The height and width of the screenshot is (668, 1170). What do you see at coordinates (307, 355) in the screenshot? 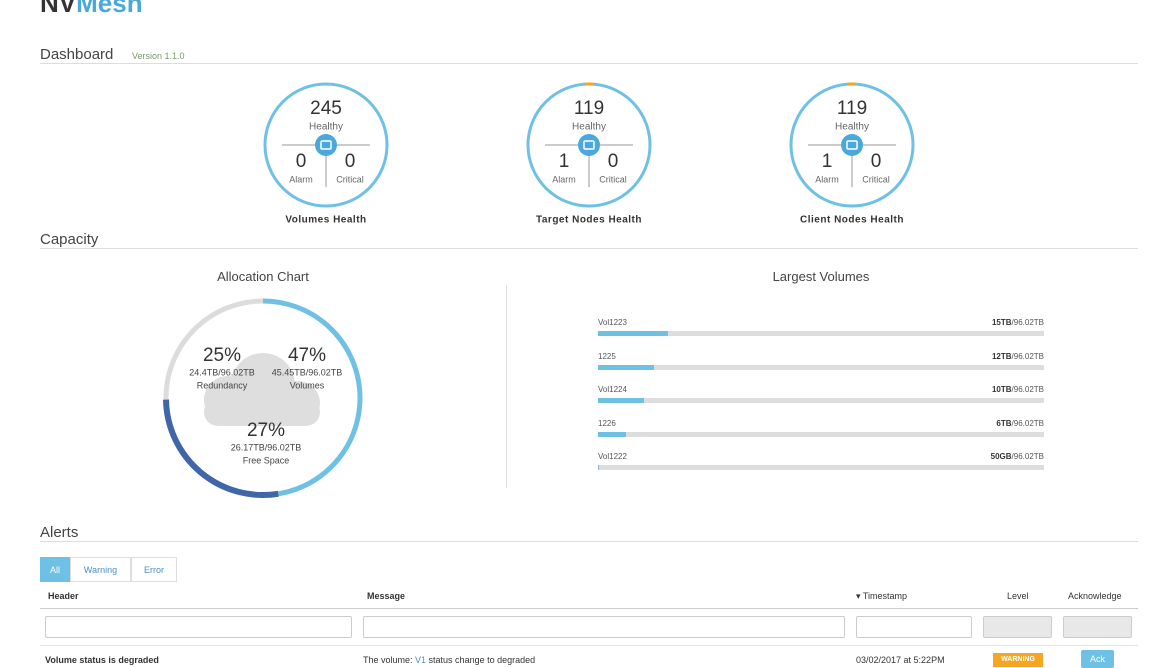
I see `segment-percent: 47%` at bounding box center [307, 355].